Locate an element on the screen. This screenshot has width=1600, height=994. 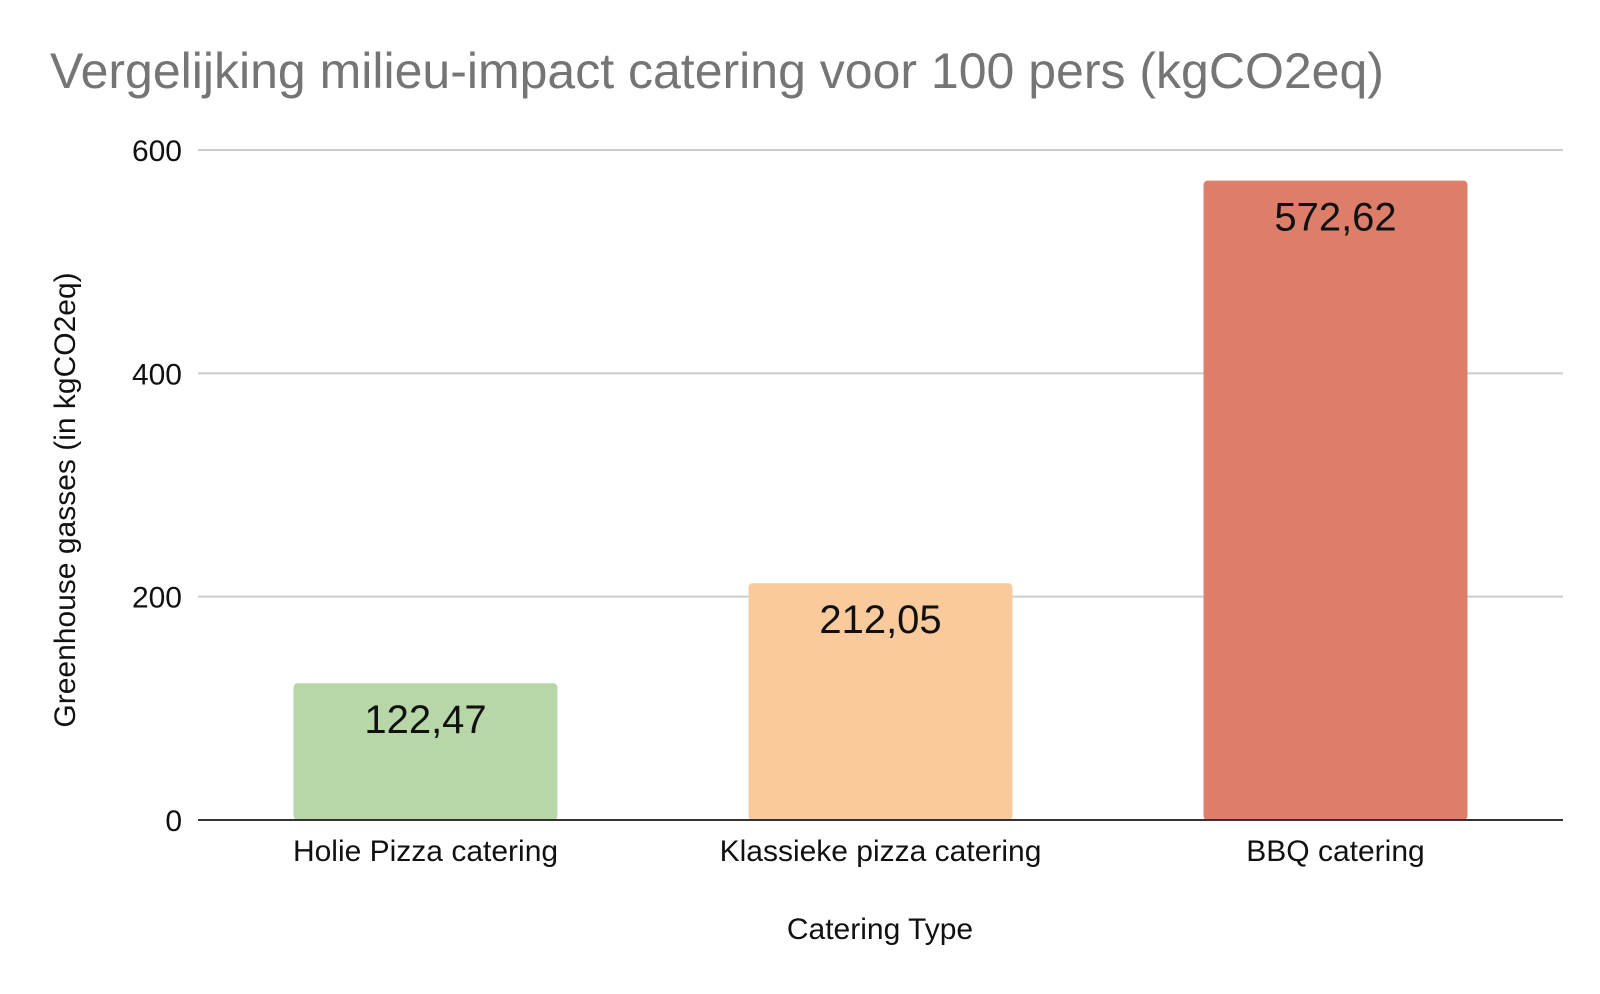
x-axis-title: Catering Type is located at coordinates (880, 929).